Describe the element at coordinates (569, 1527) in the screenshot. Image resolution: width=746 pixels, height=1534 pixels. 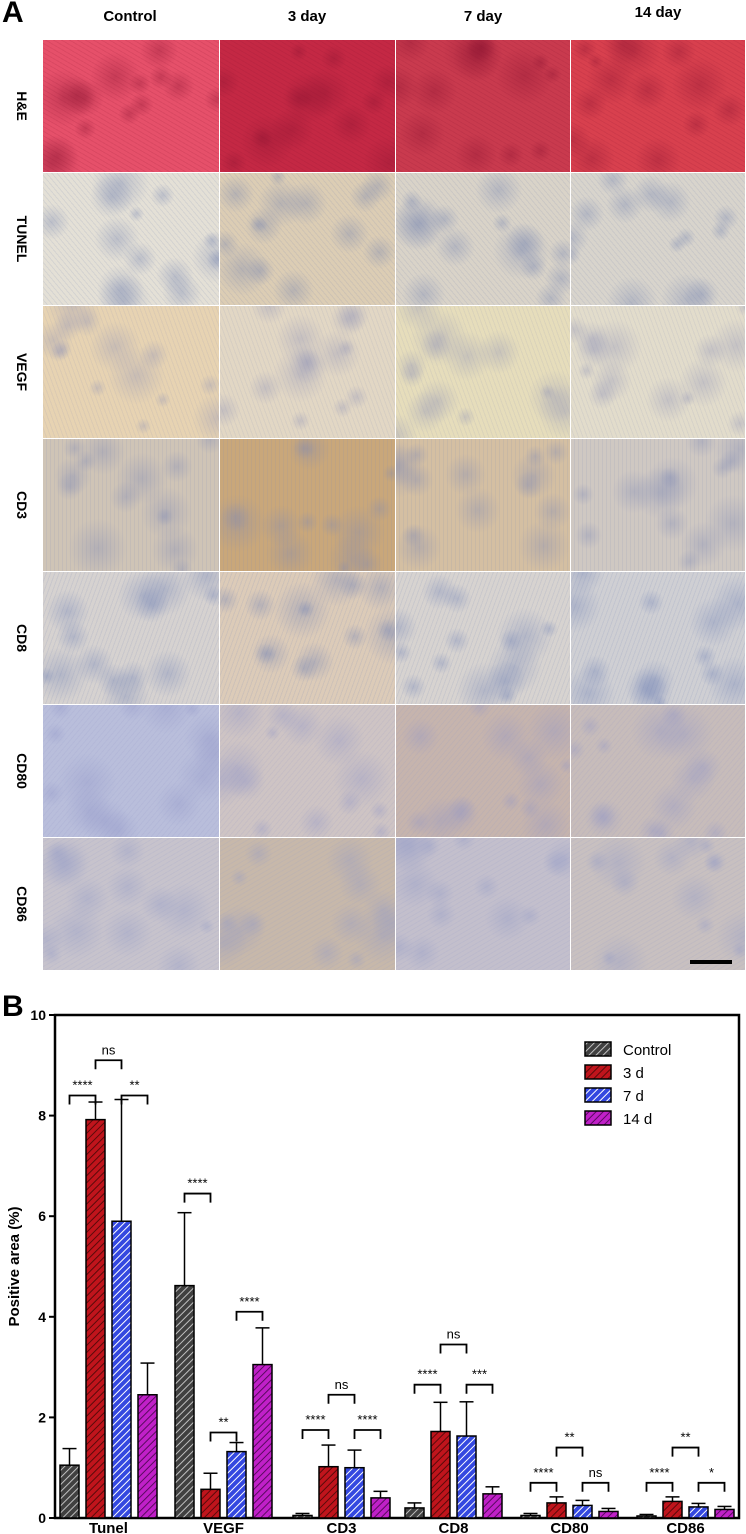
I see `category-label: CD80` at that location.